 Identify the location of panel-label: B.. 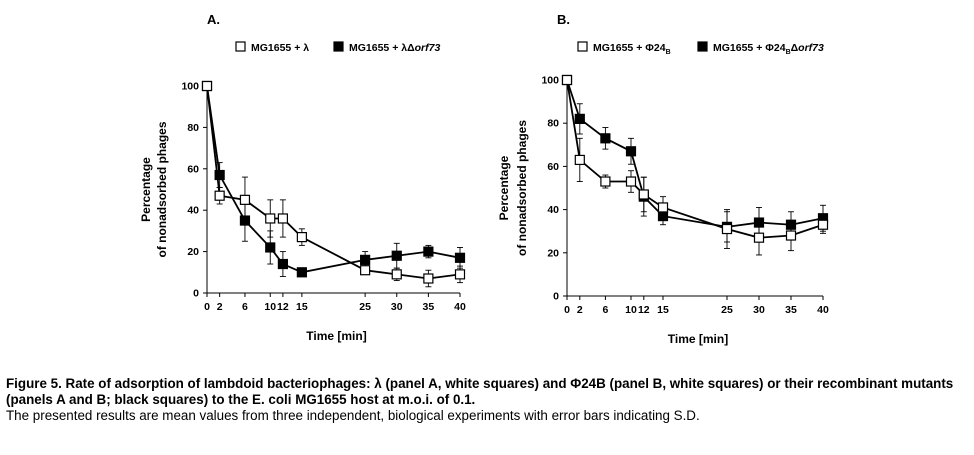
(563, 19).